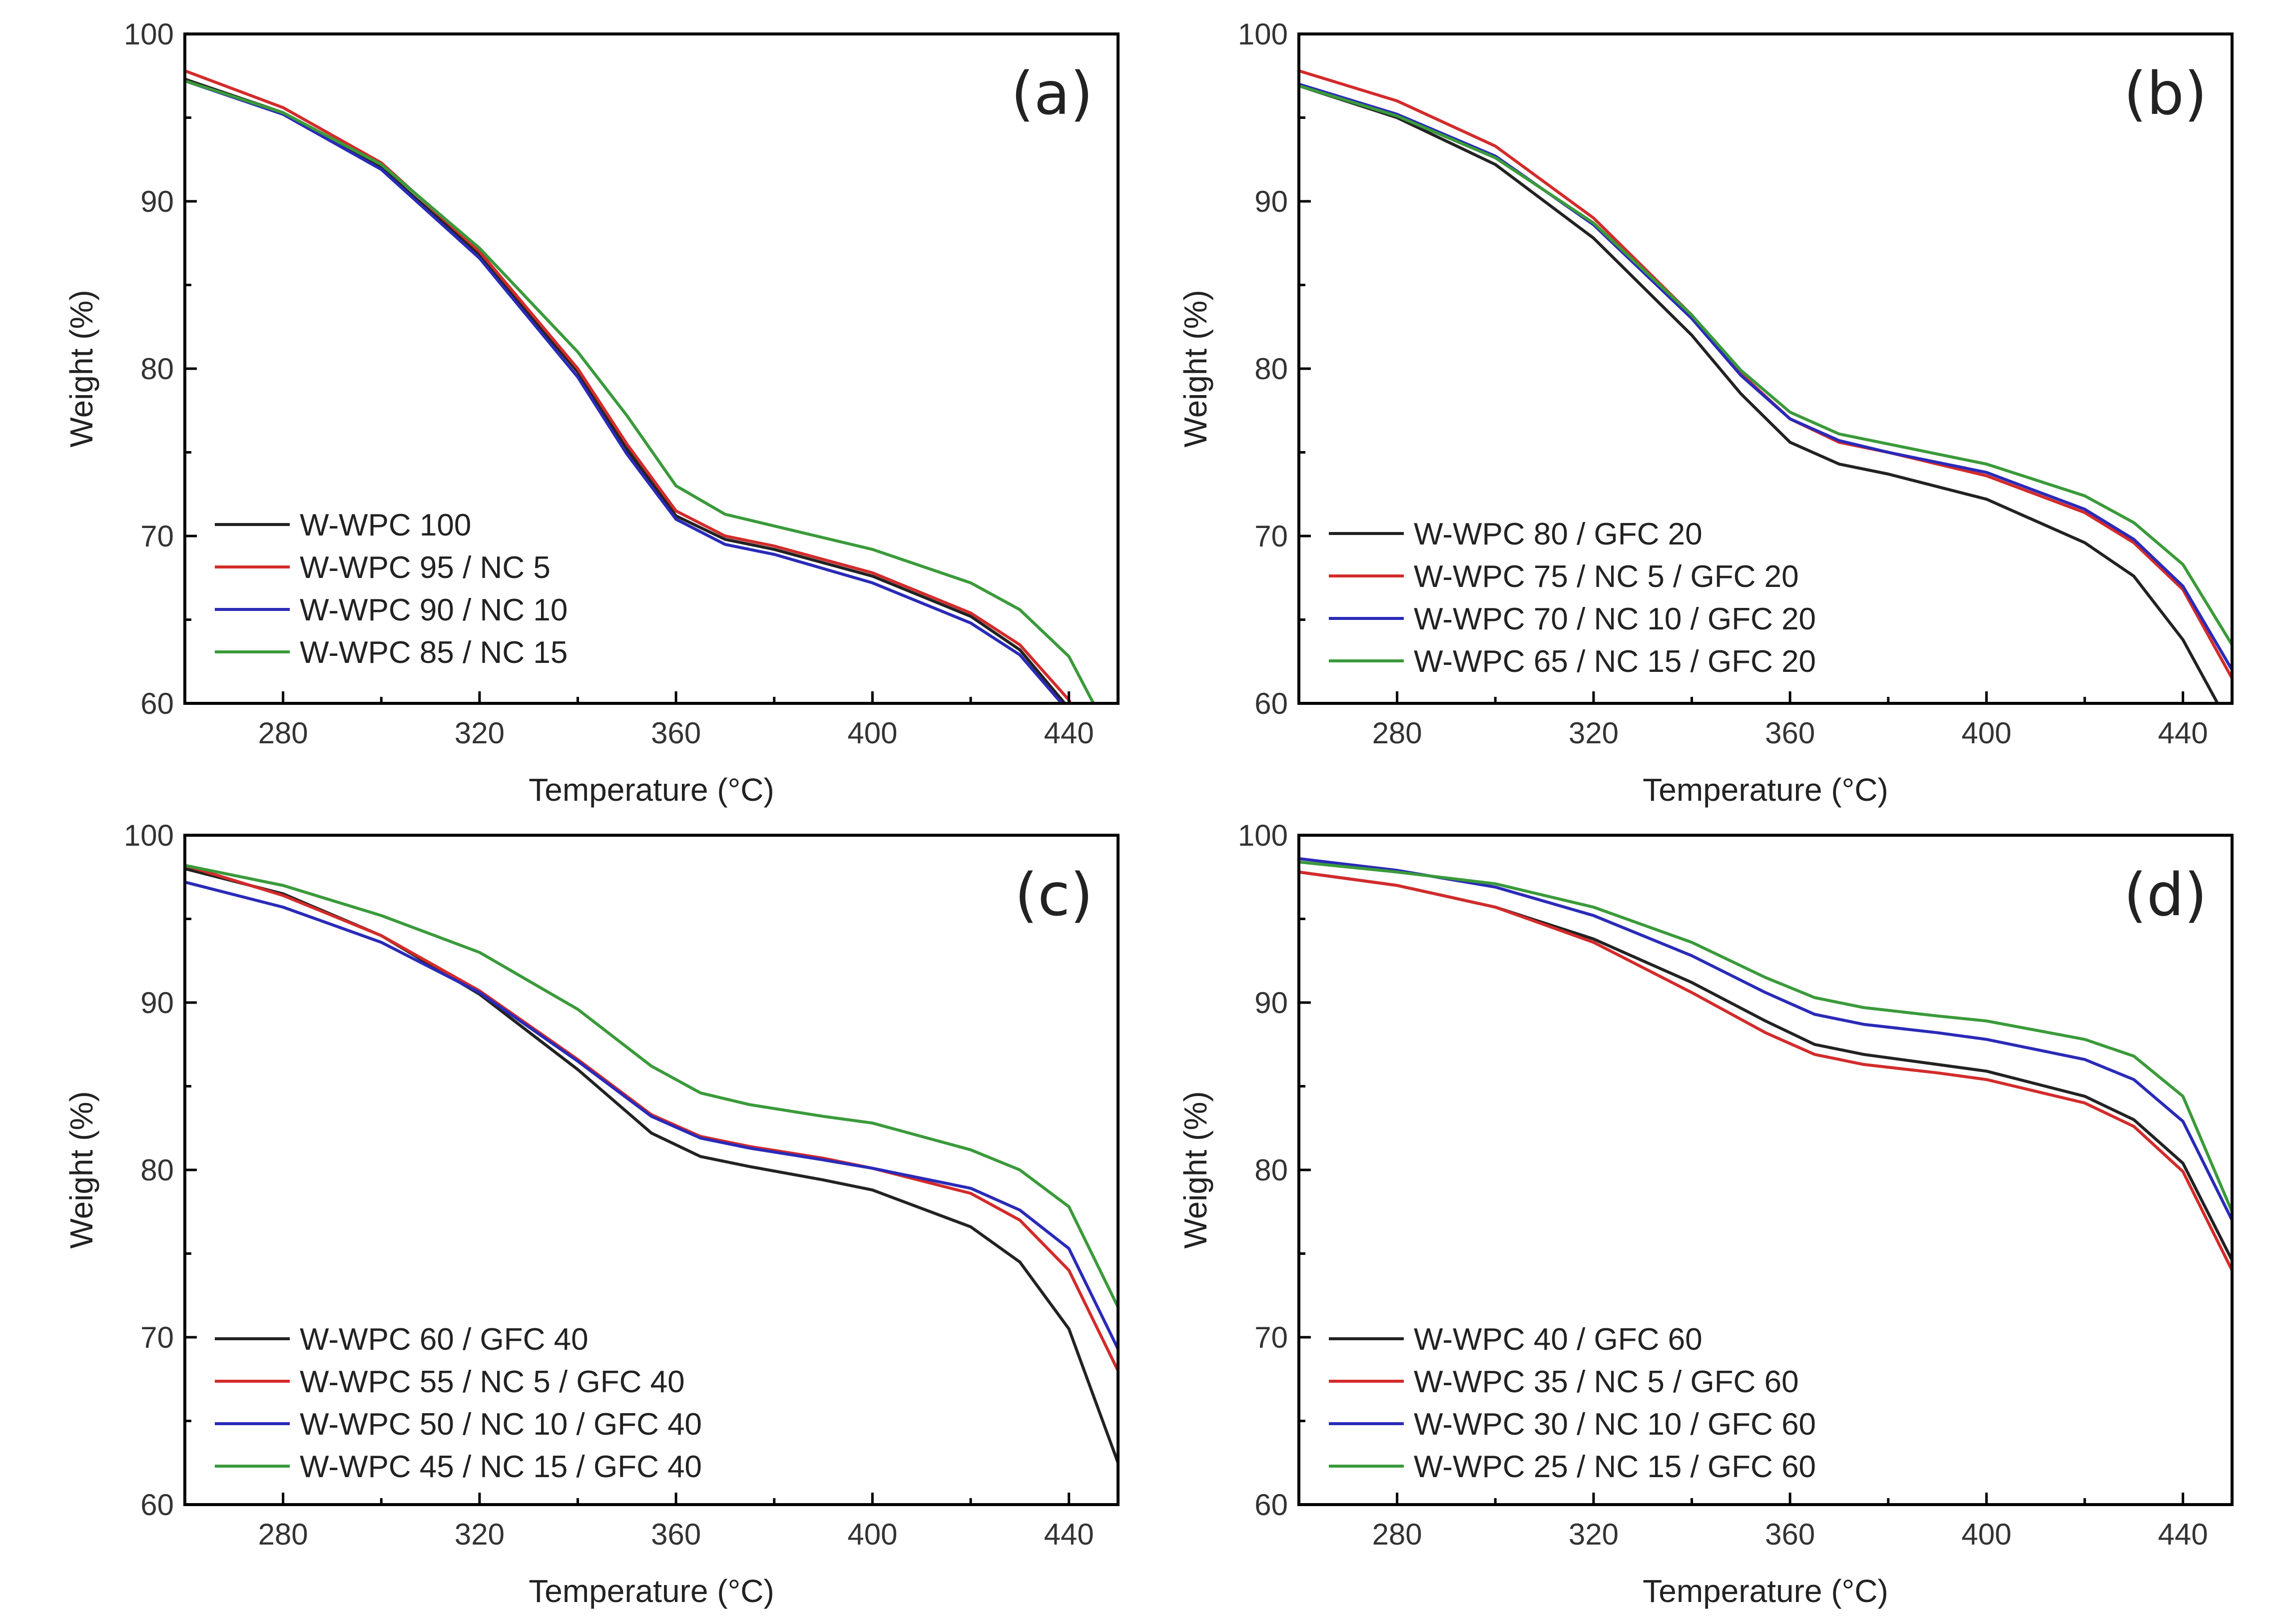 This screenshot has width=2296, height=1617. Describe the element at coordinates (1615, 1467) in the screenshot. I see `legend-entry: W-WPC 25 / NC 15 / GFC 60` at that location.